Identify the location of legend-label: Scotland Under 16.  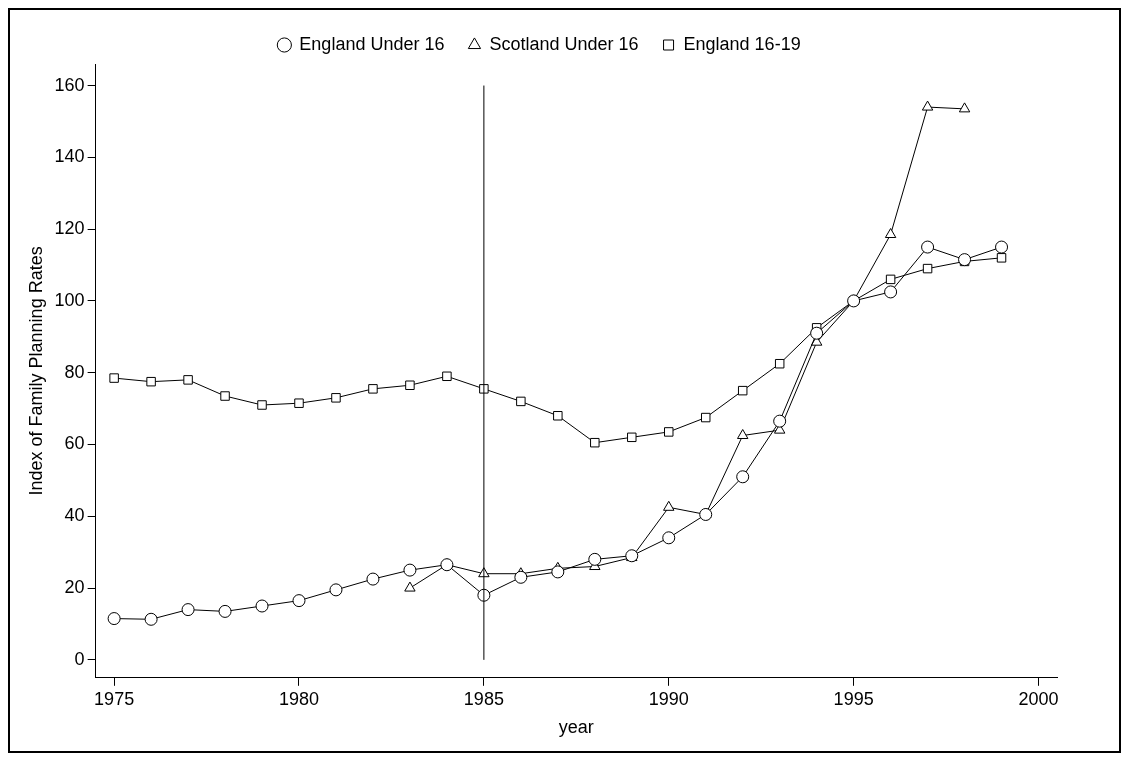
(564, 43).